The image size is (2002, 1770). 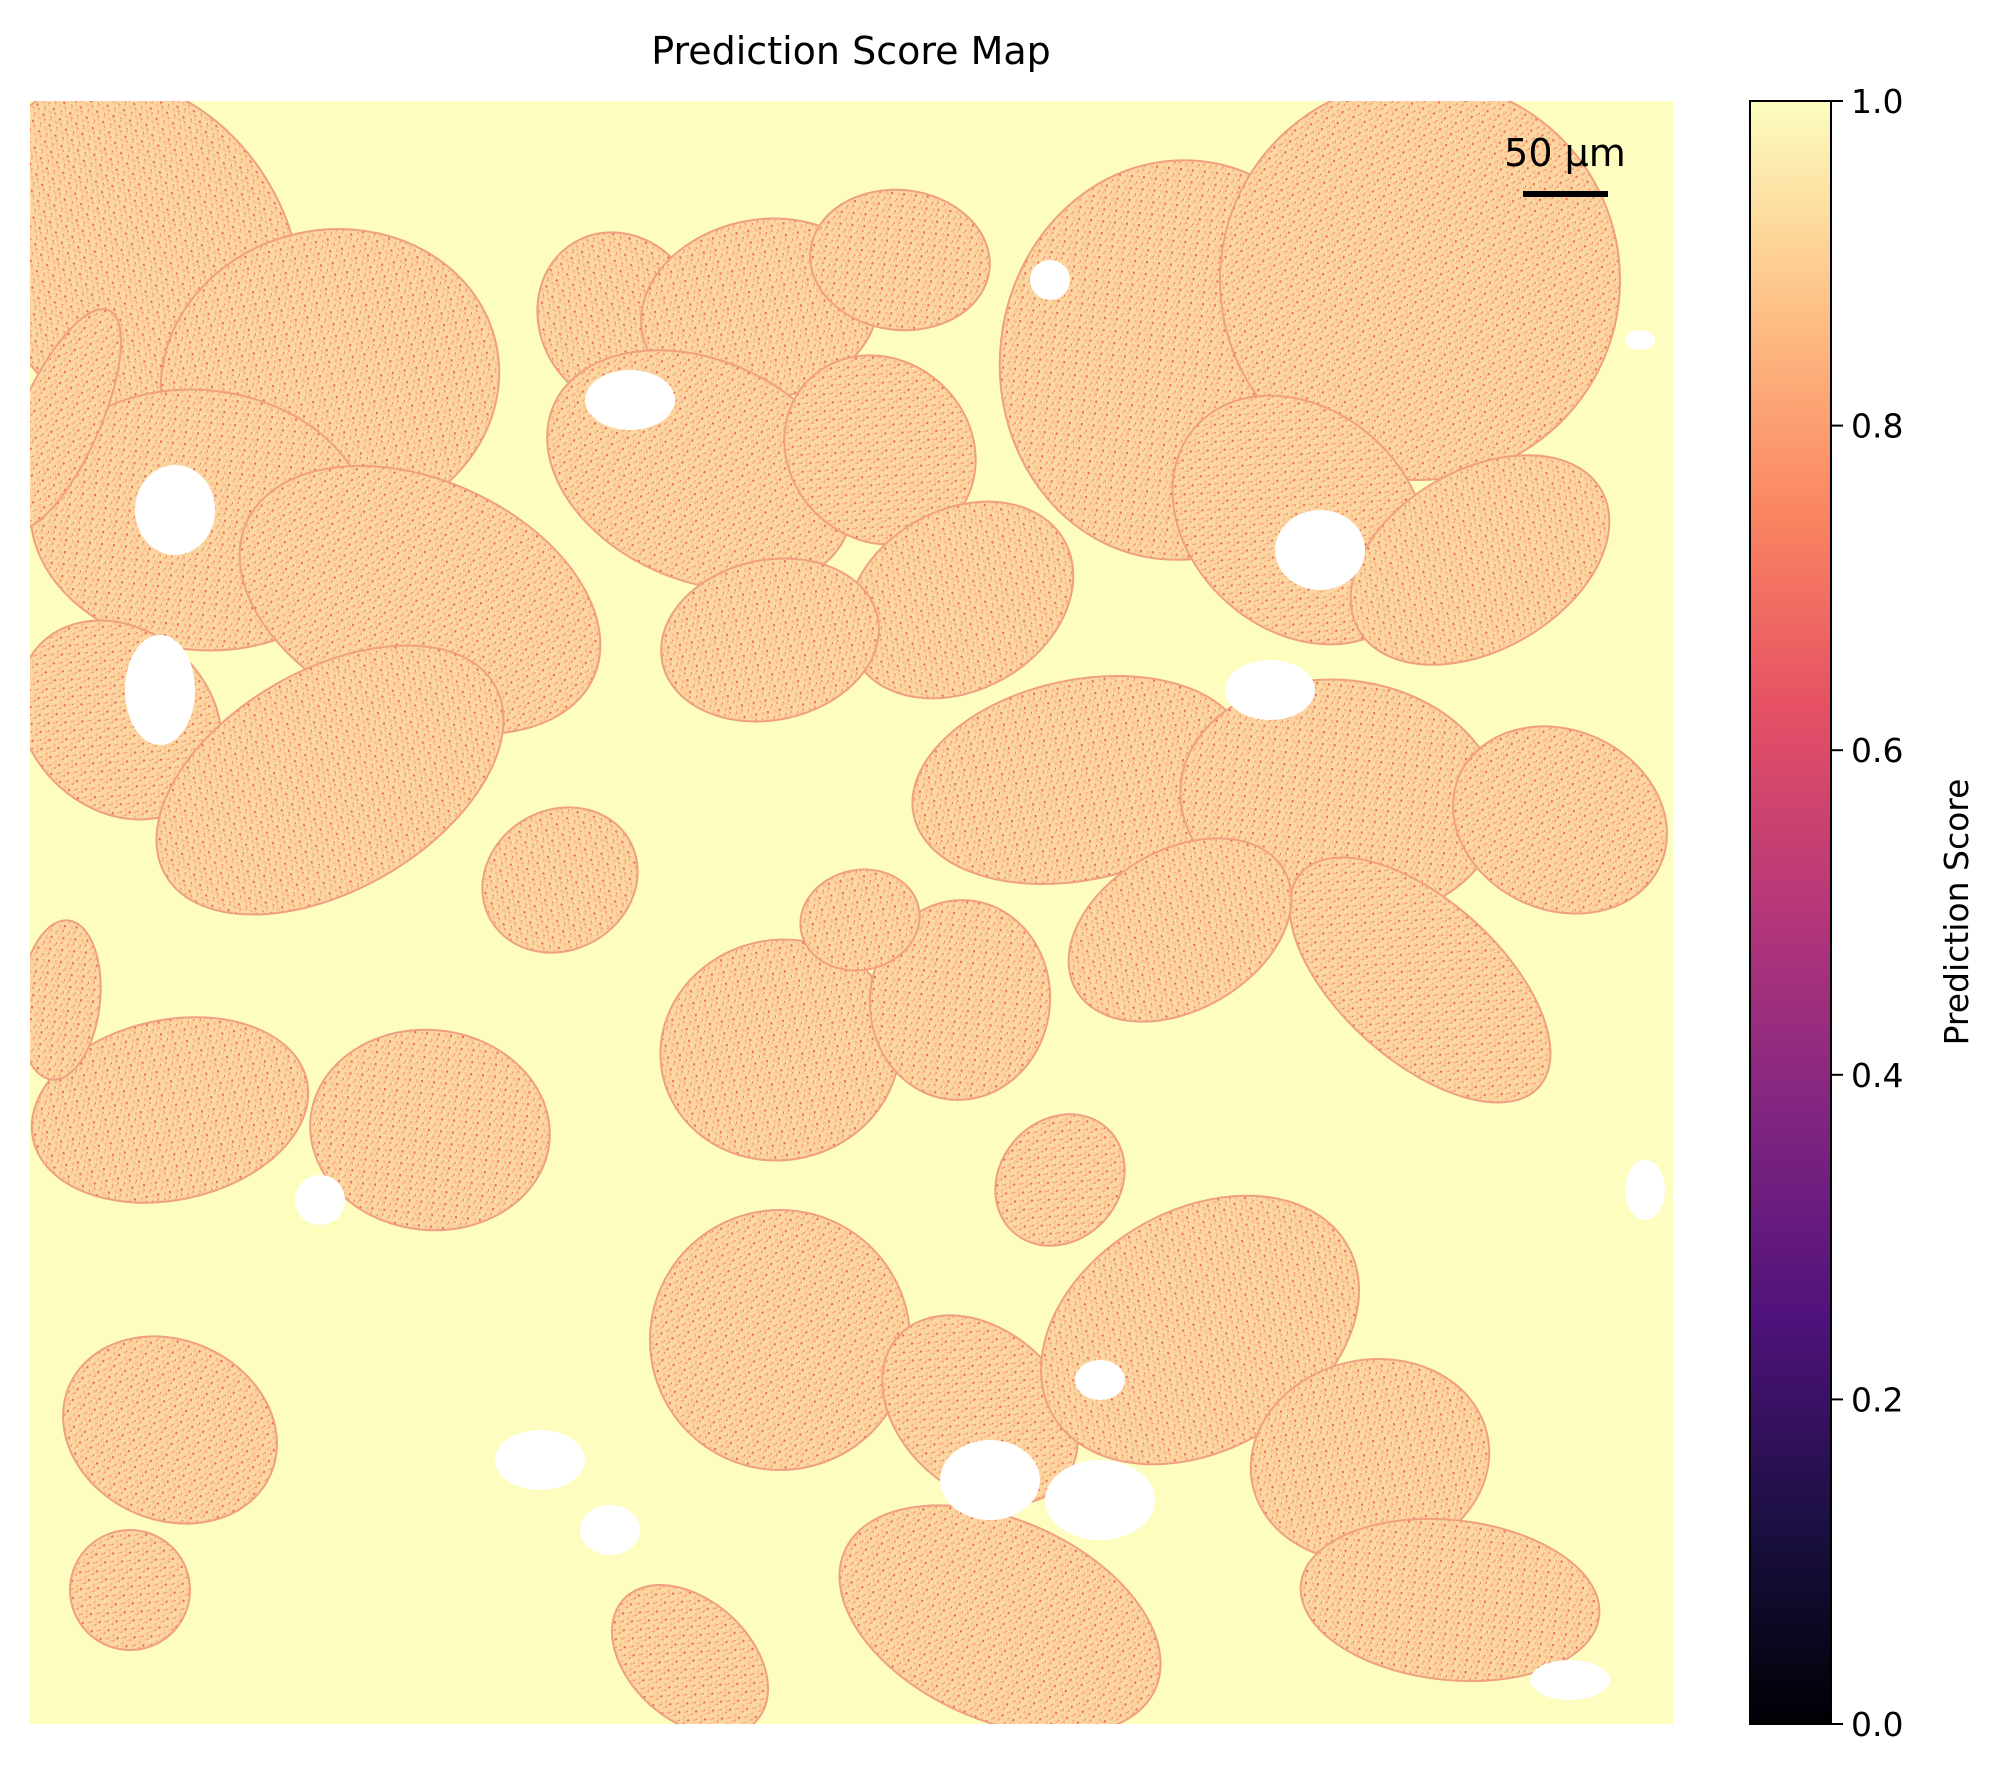 I want to click on scale-bar-label: 50 µm, so click(x=1565, y=153).